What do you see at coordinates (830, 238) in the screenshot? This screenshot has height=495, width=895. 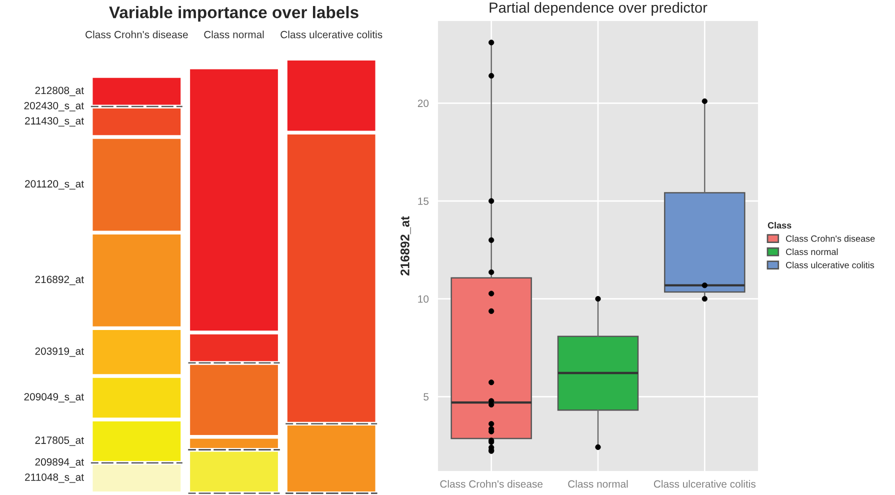 I see `legend-label: Class Crohn's disease` at bounding box center [830, 238].